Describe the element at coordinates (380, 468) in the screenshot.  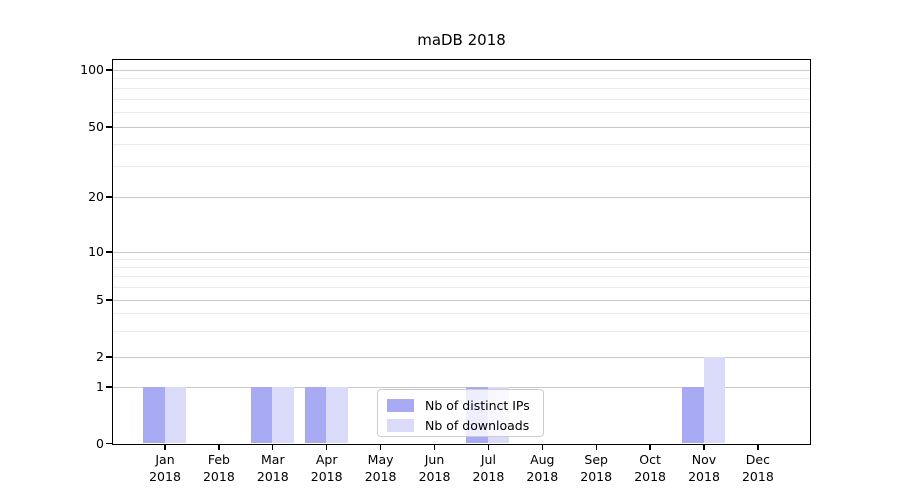
I see `x-tick-label-may: May 2018` at that location.